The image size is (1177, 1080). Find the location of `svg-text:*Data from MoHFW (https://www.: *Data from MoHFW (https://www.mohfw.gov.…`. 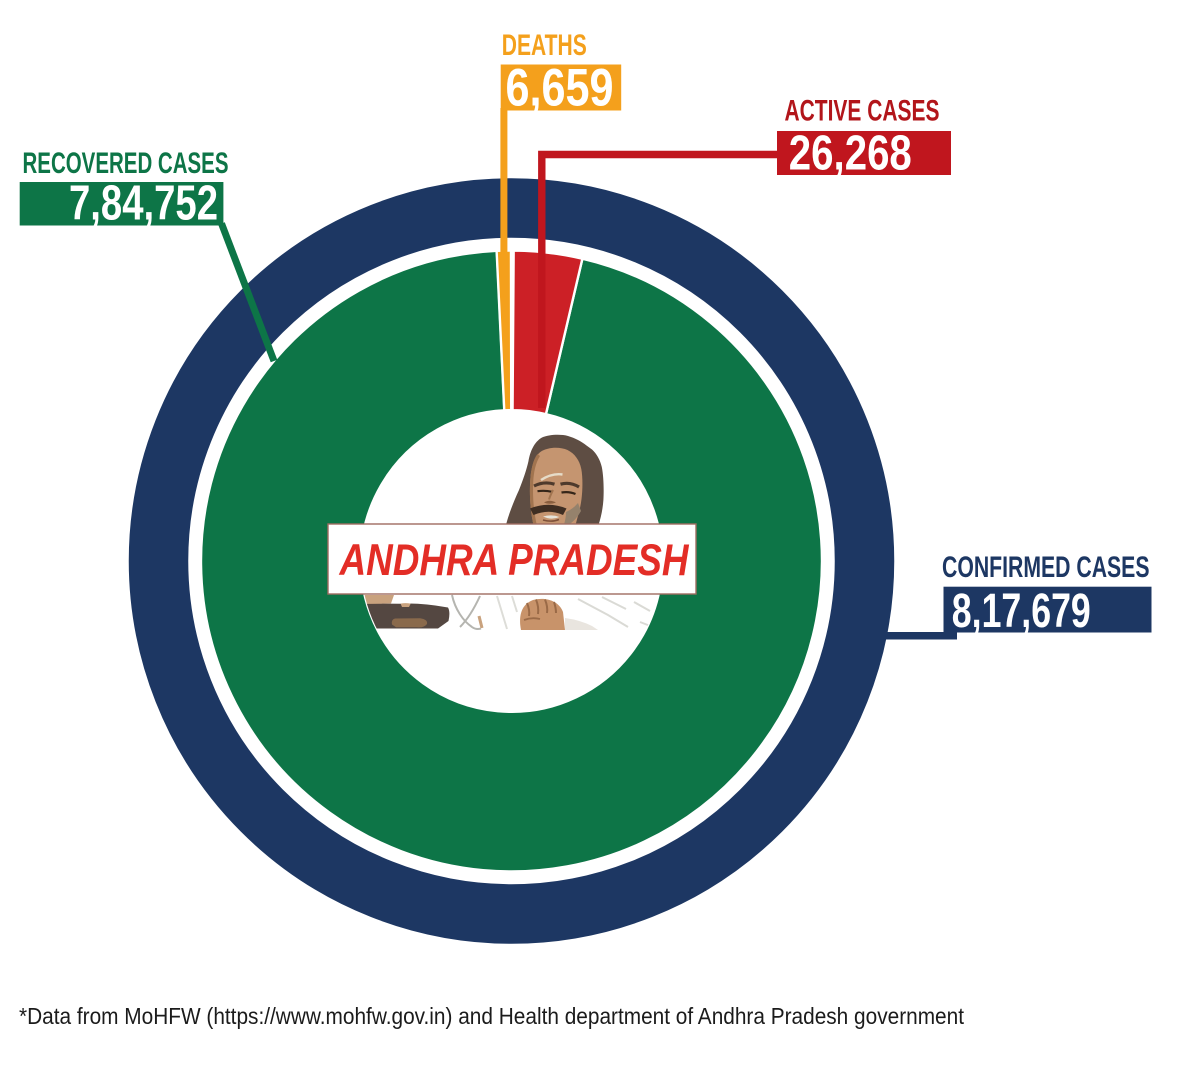

svg-text:*Data from MoHFW (https://www.: *Data from MoHFW (https://www.mohfw.gov.… is located at coordinates (491, 1016).